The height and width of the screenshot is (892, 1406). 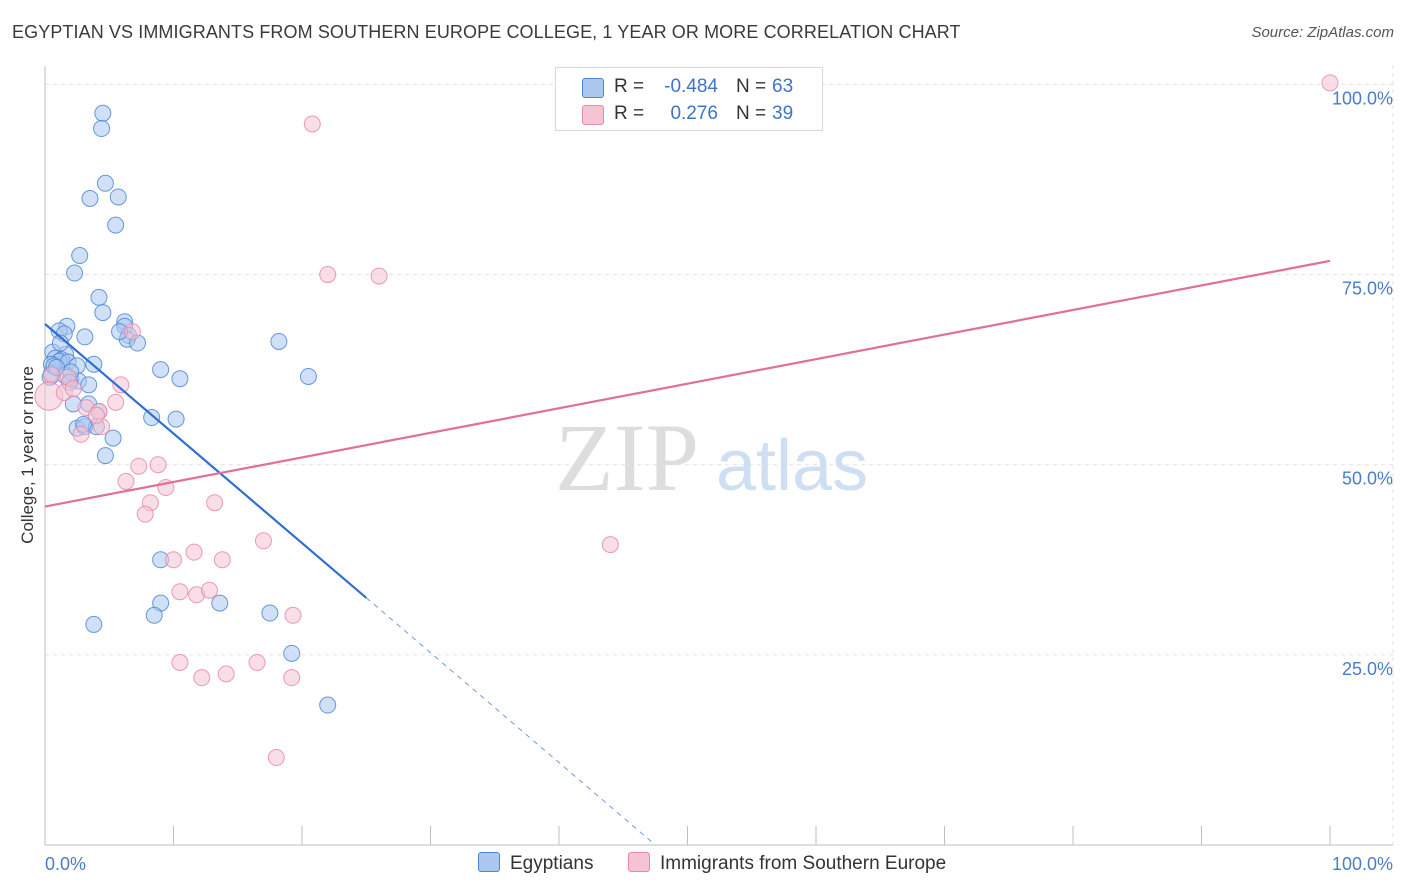 What do you see at coordinates (1367, 479) in the screenshot?
I see `y-tick-label: 50.0%` at bounding box center [1367, 479].